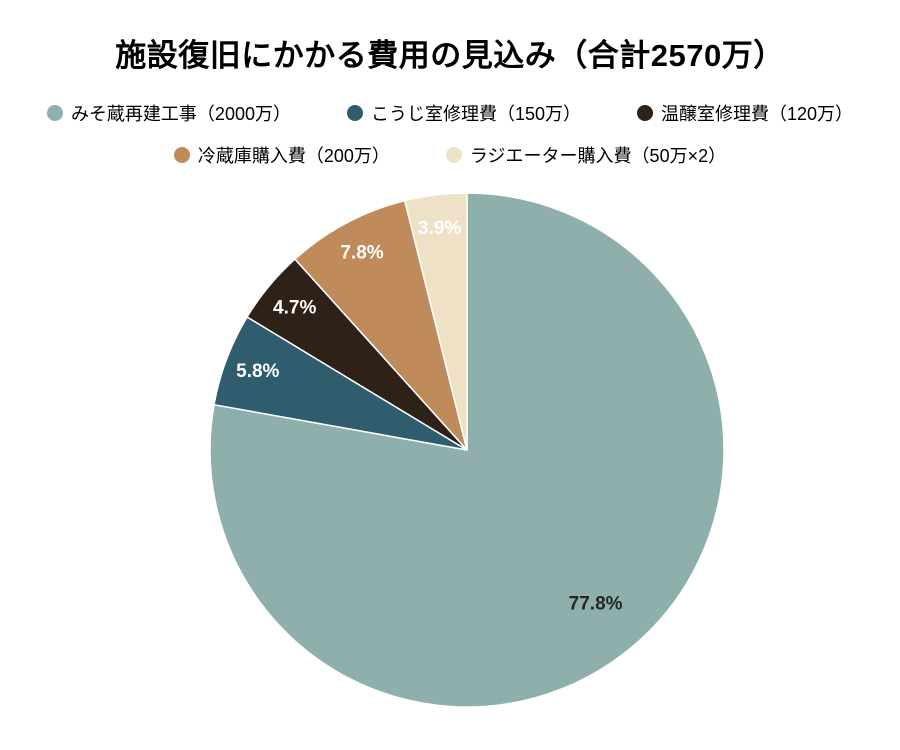  I want to click on legend-label: ラジエーター購入費（50万×2）, so click(598, 156).